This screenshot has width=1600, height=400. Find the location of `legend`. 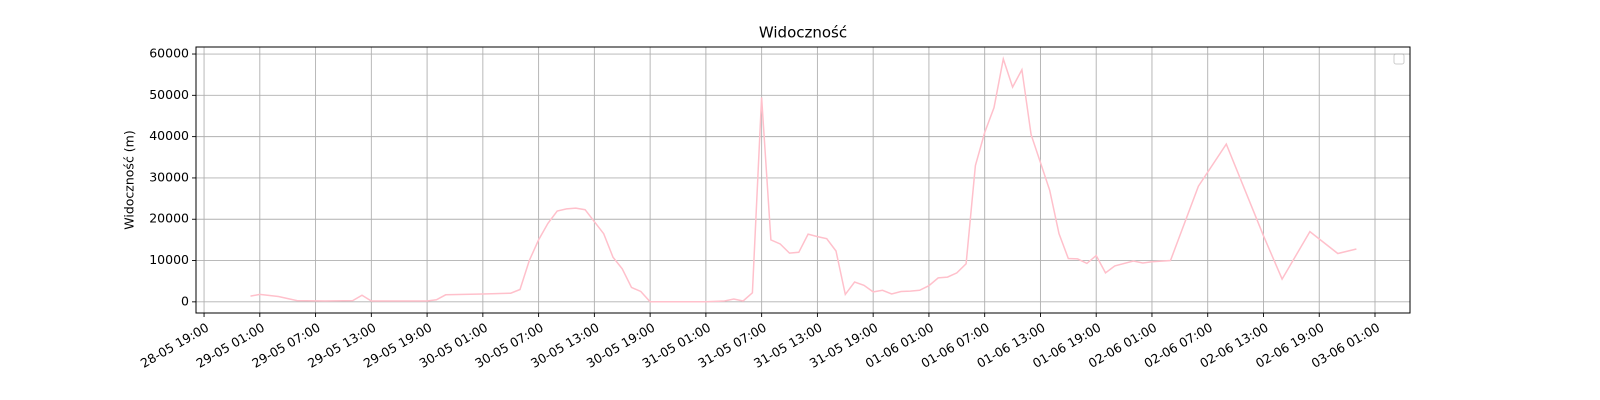

legend is located at coordinates (1399, 59).